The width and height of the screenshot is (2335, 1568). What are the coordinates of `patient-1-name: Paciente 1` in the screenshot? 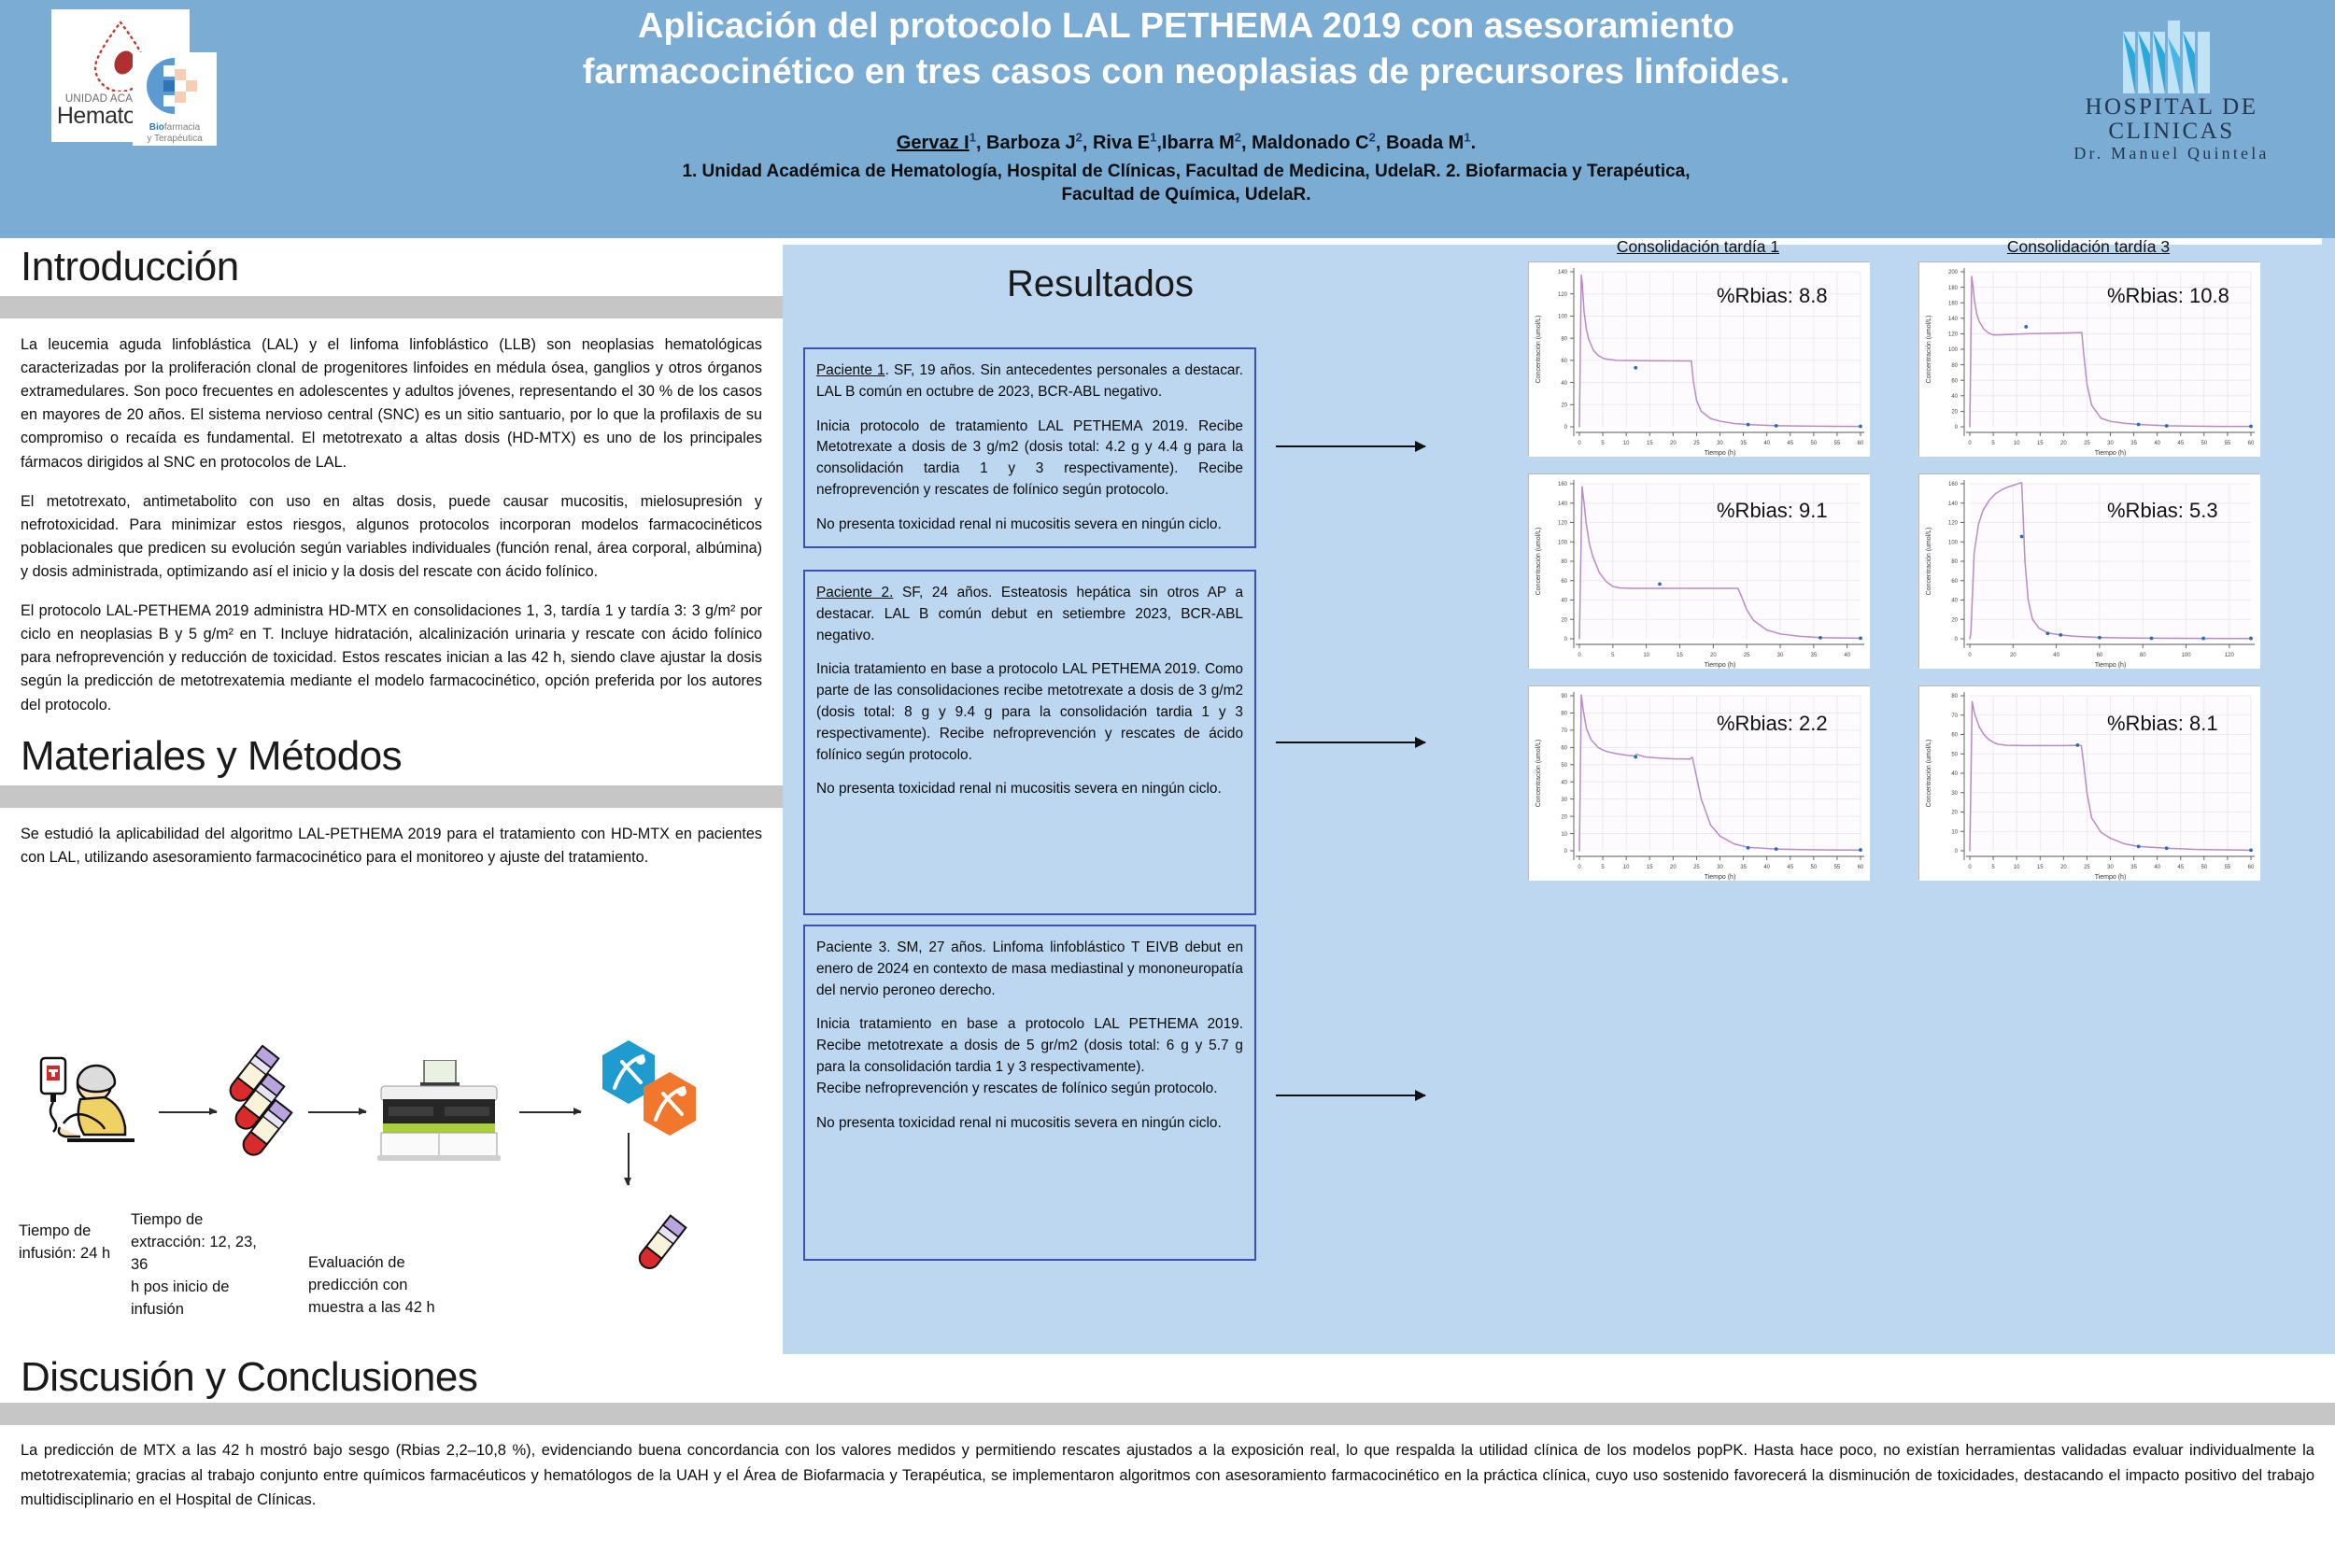 It's located at (851, 370).